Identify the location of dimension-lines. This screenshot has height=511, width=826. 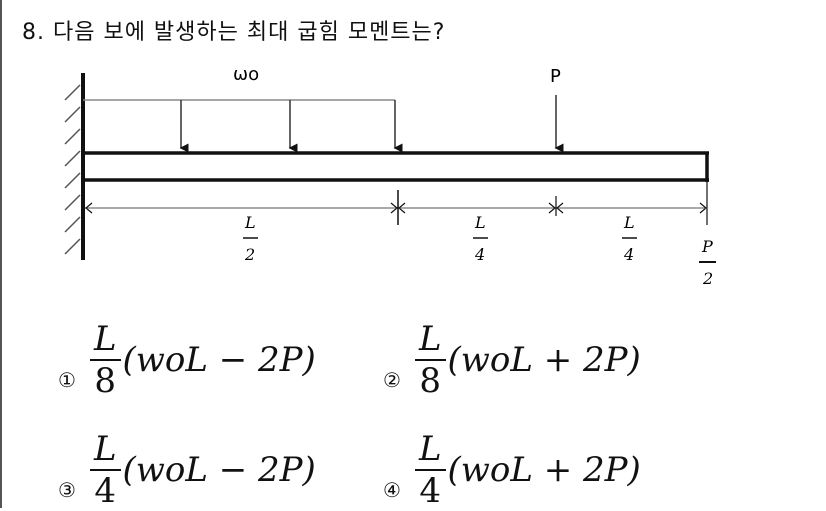
(396, 202).